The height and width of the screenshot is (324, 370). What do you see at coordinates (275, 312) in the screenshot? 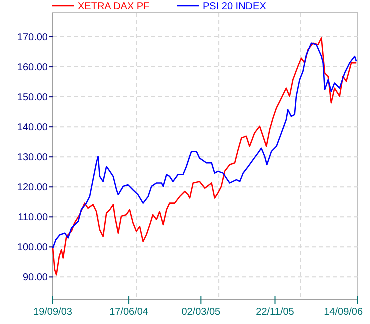
I see `x-tick-label: 22/11/05` at bounding box center [275, 312].